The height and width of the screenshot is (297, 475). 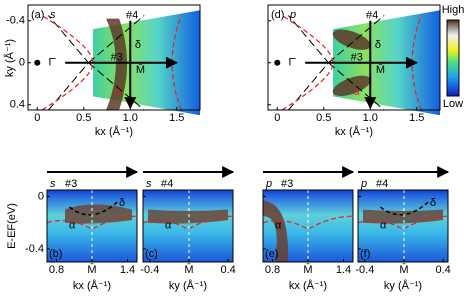 I want to click on y-axis-label: ky (Å⁻¹), so click(x=9, y=58).